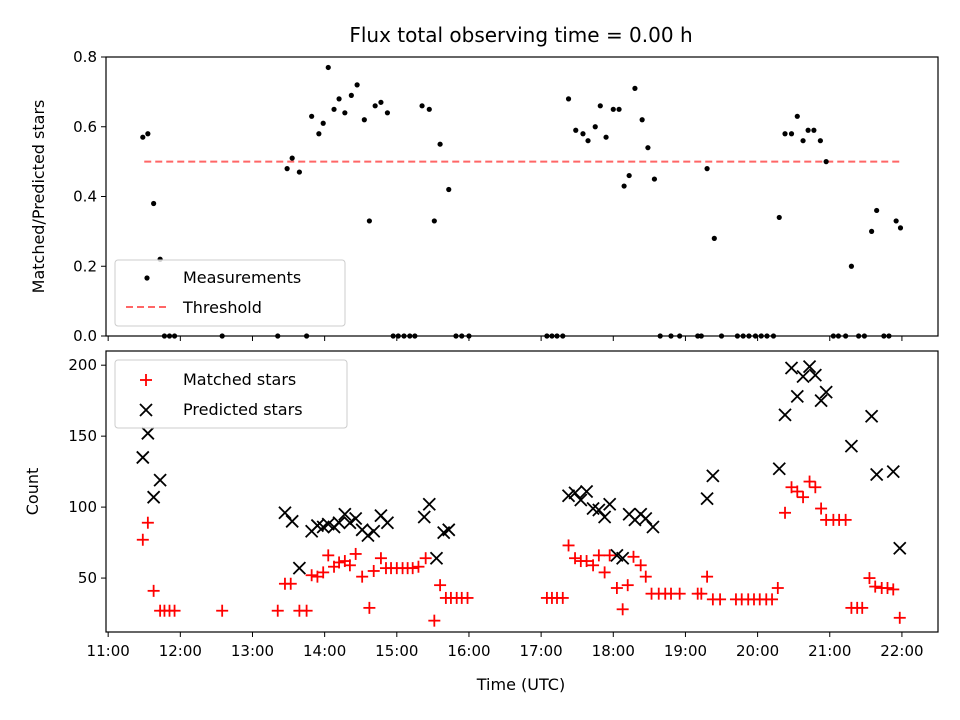 Image resolution: width=960 pixels, height=720 pixels. What do you see at coordinates (82, 507) in the screenshot?
I see `bottom-y-tick-label: 100` at bounding box center [82, 507].